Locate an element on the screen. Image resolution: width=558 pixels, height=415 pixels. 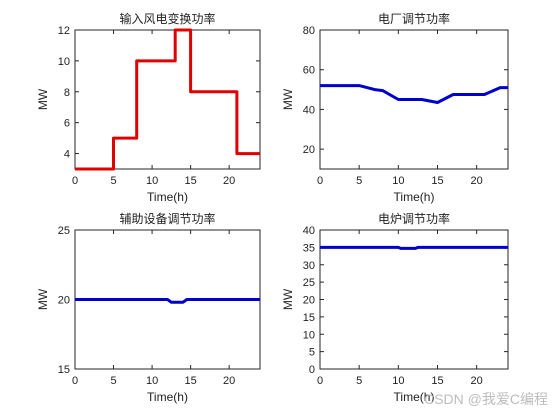
y-tick-label: 80 is located at coordinates (309, 31).